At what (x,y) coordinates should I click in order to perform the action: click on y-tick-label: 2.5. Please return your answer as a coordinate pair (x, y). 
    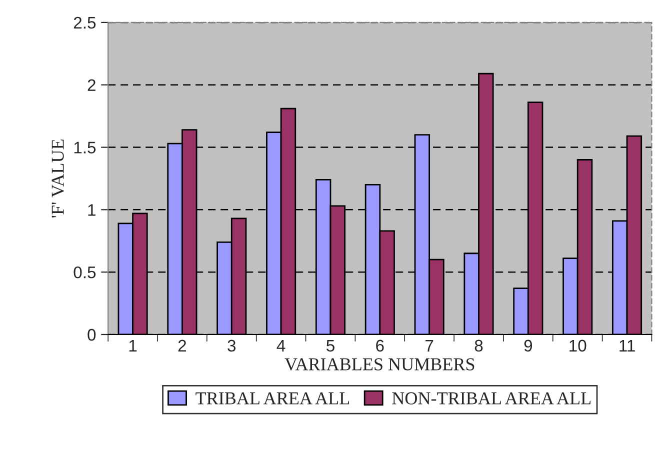
    Looking at the image, I should click on (85, 22).